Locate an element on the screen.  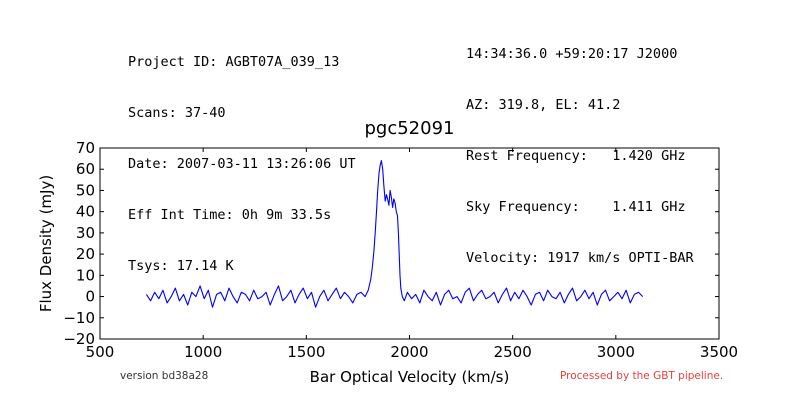
info-velocity: Velocity: 1917 km/s OPTI-BAR is located at coordinates (580, 258).